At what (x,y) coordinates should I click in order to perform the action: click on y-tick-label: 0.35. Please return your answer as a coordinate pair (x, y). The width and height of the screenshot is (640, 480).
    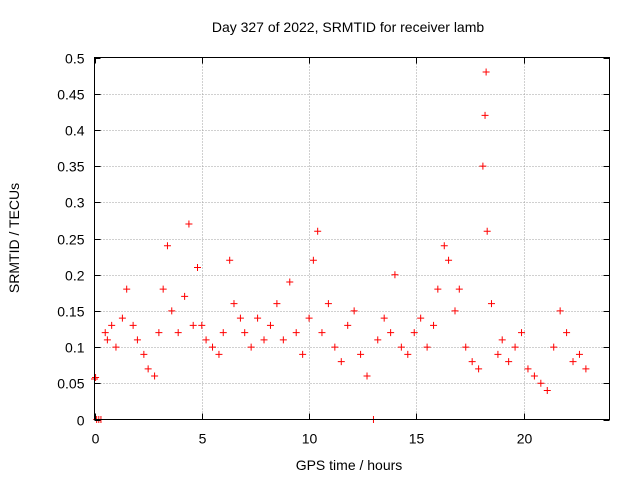
    Looking at the image, I should click on (70, 167).